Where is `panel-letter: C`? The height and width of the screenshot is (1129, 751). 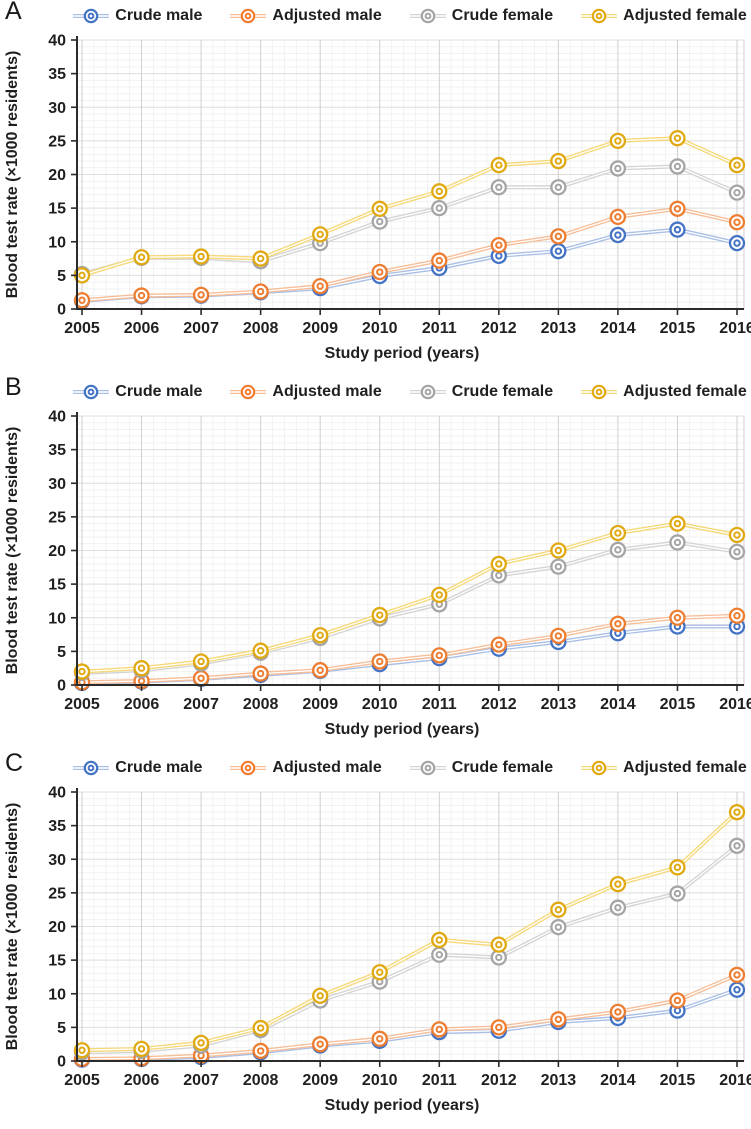
panel-letter: C is located at coordinates (14, 763).